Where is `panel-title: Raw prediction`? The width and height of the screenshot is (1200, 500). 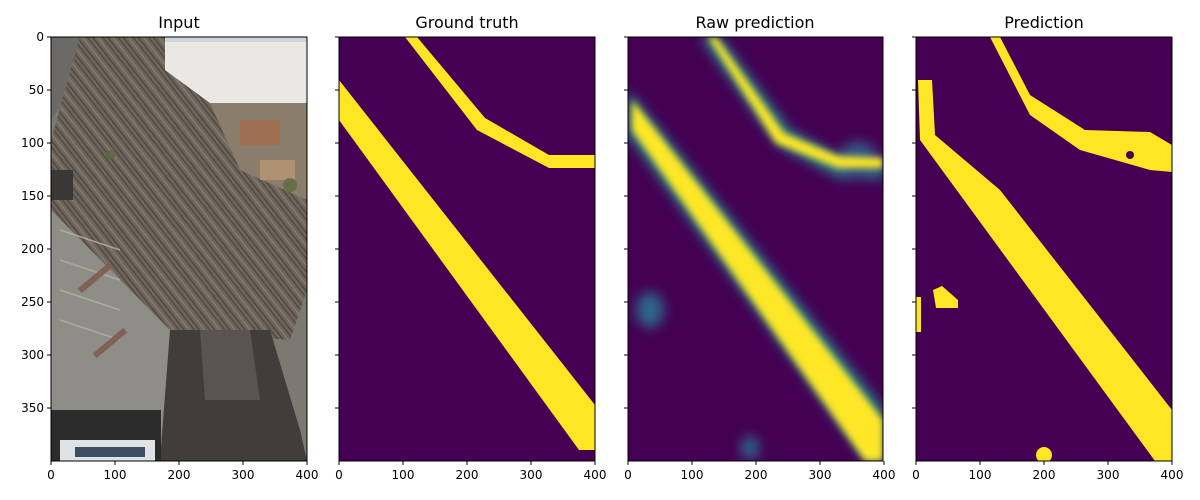 panel-title: Raw prediction is located at coordinates (754, 22).